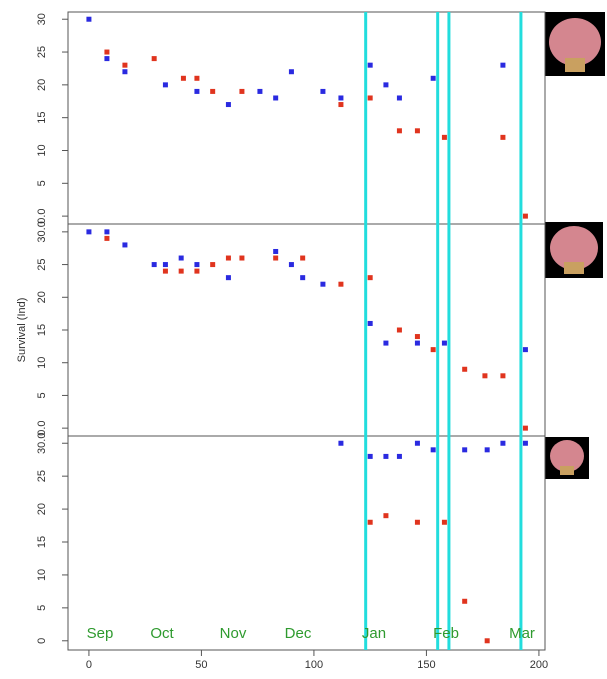  I want to click on y-tick-label: 30, so click(42, 19).